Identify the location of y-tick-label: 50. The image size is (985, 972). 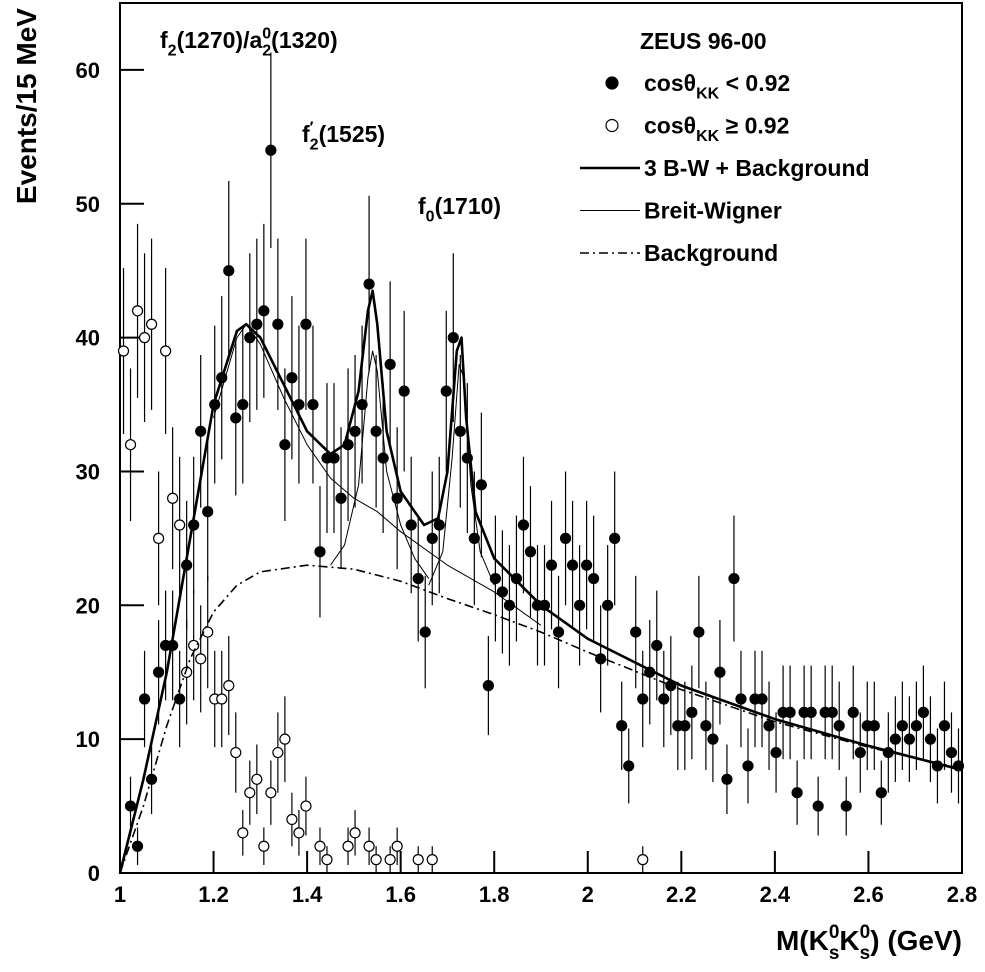
(88, 204).